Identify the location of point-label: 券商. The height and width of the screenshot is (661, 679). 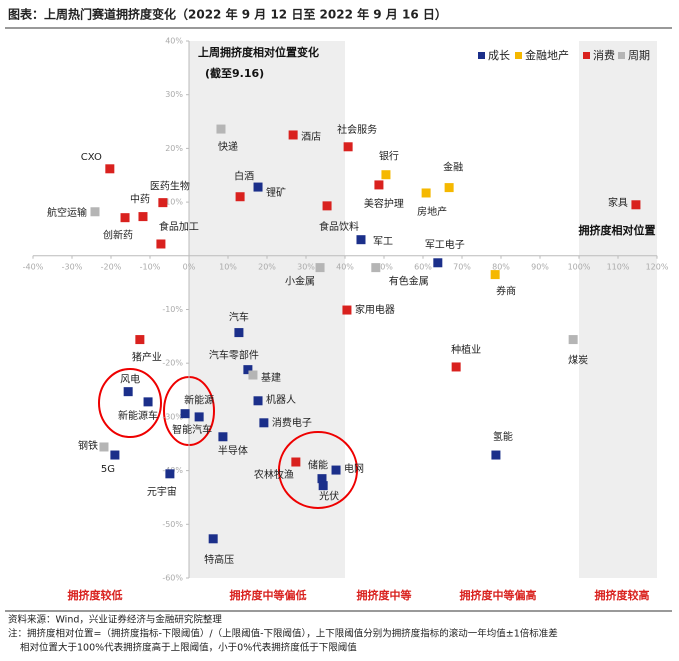
(506, 291).